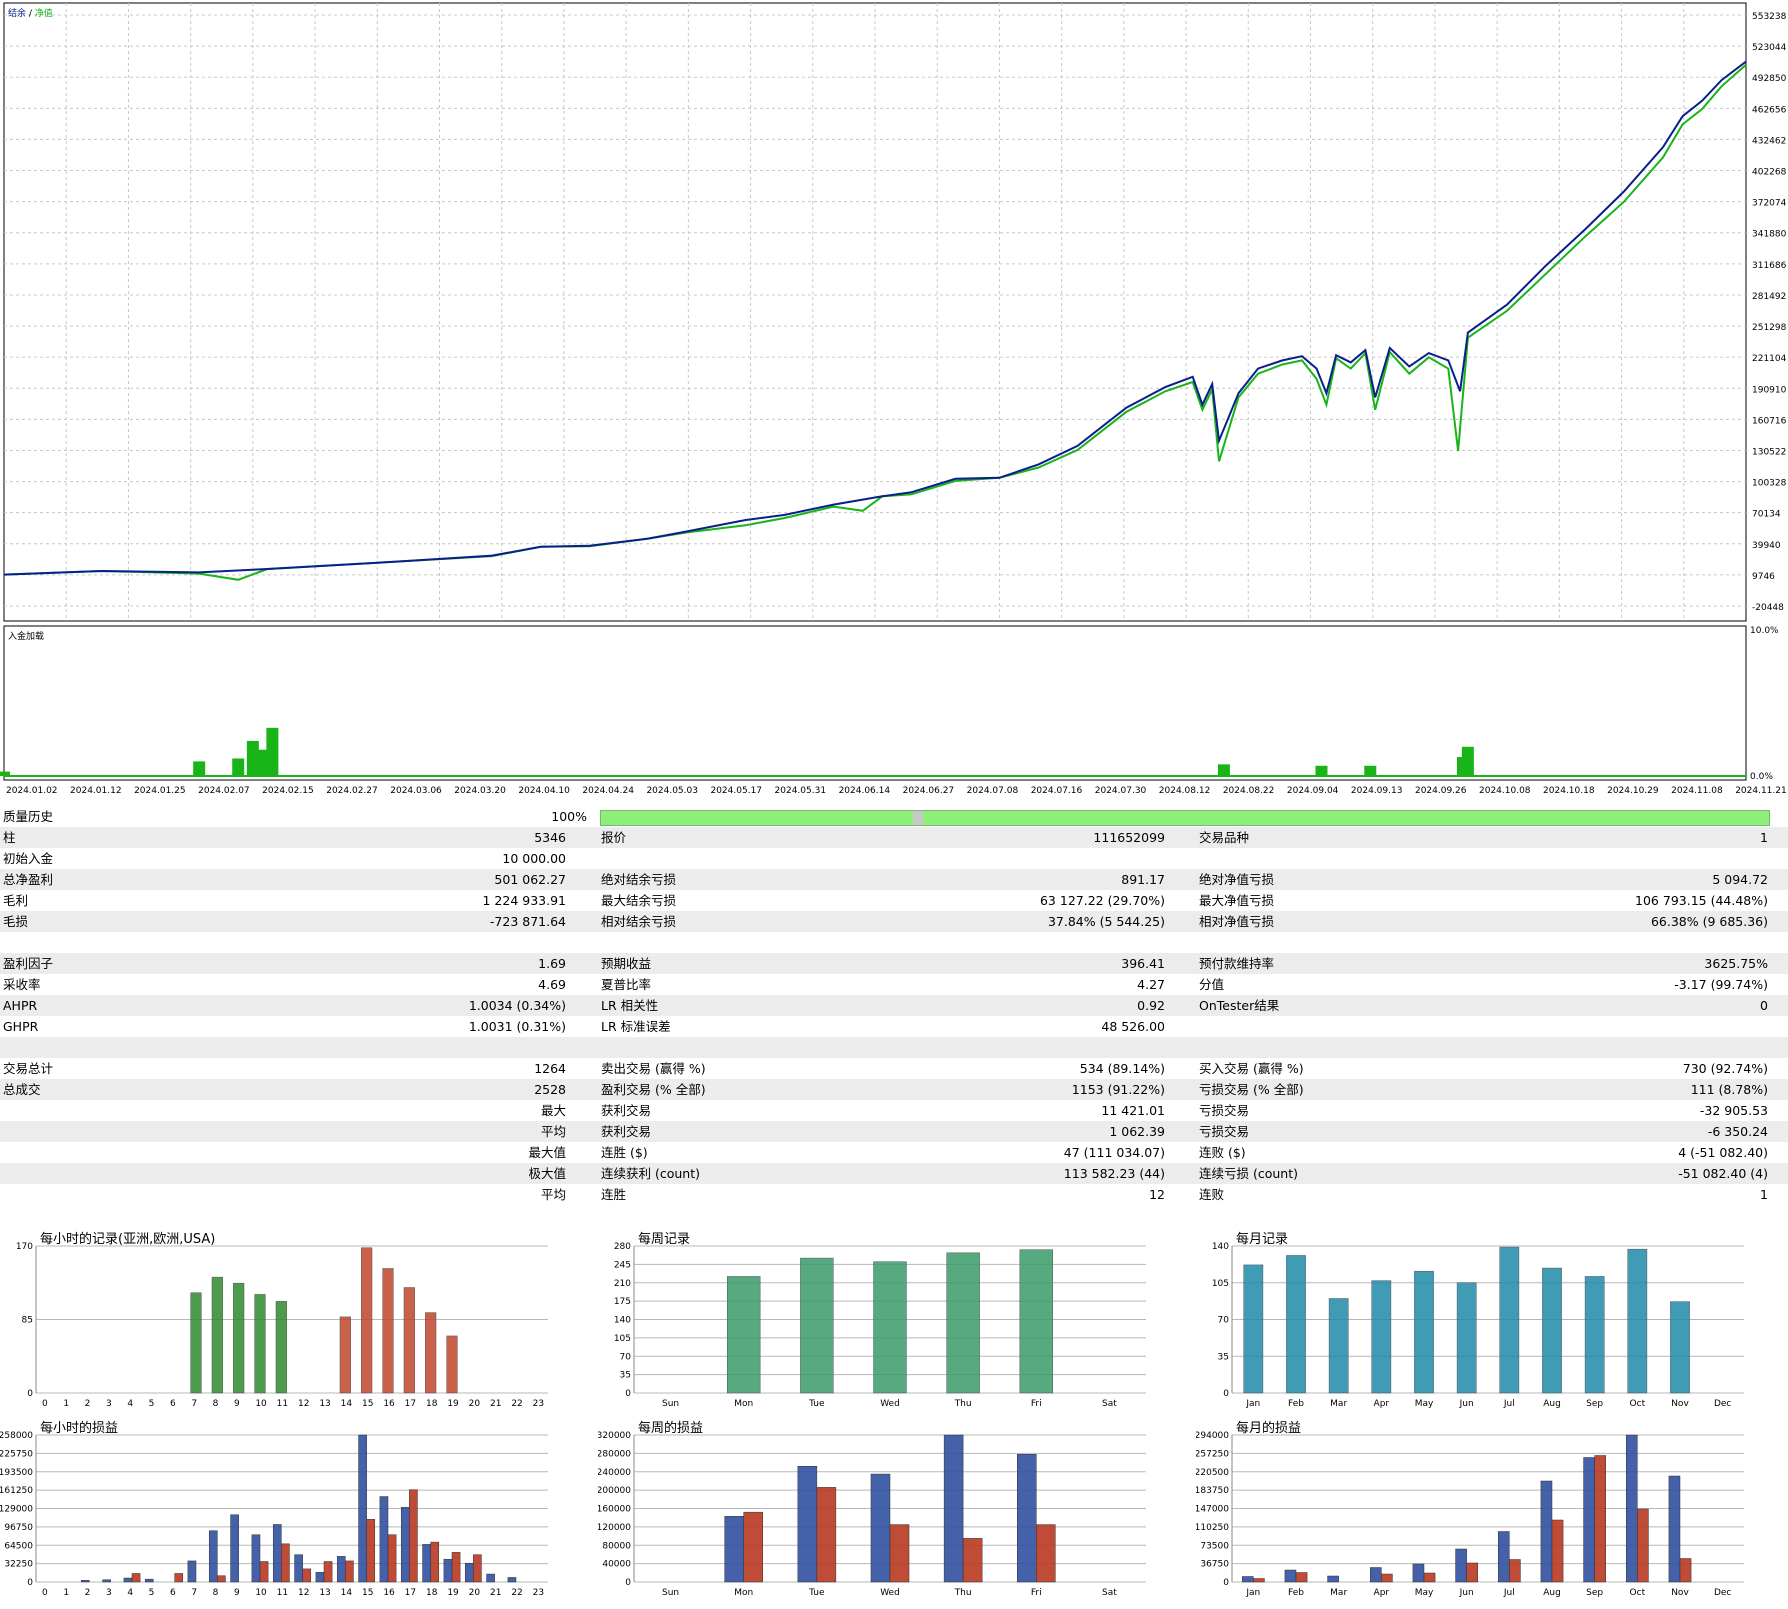 Image resolution: width=1788 pixels, height=1609 pixels. What do you see at coordinates (517, 1026) in the screenshot?
I see `stat-value: 1.0031 (0.31%)` at bounding box center [517, 1026].